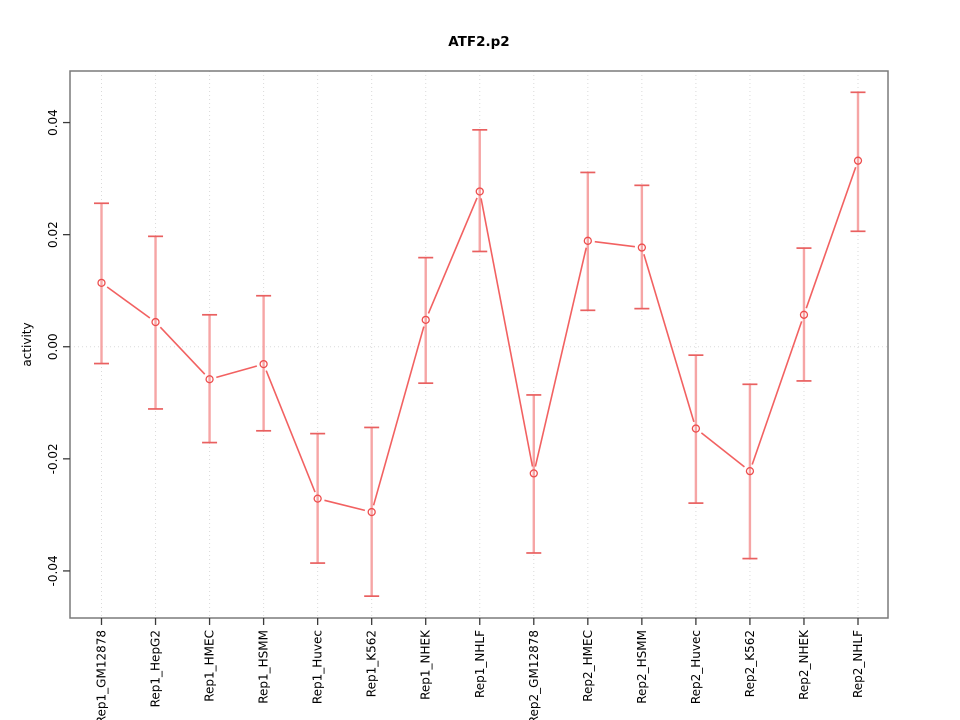 The height and width of the screenshot is (720, 960). What do you see at coordinates (696, 667) in the screenshot?
I see `x-tick-label: Rep2_Huvec` at bounding box center [696, 667].